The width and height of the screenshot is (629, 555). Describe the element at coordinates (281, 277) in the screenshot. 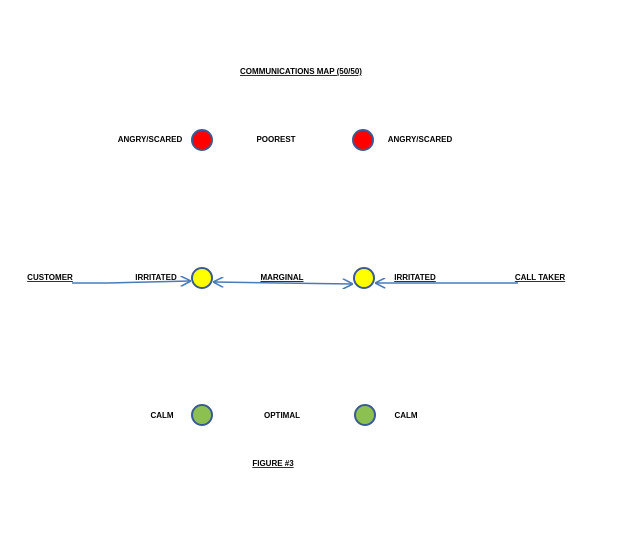

I see `row-label: MARGINAL` at that location.